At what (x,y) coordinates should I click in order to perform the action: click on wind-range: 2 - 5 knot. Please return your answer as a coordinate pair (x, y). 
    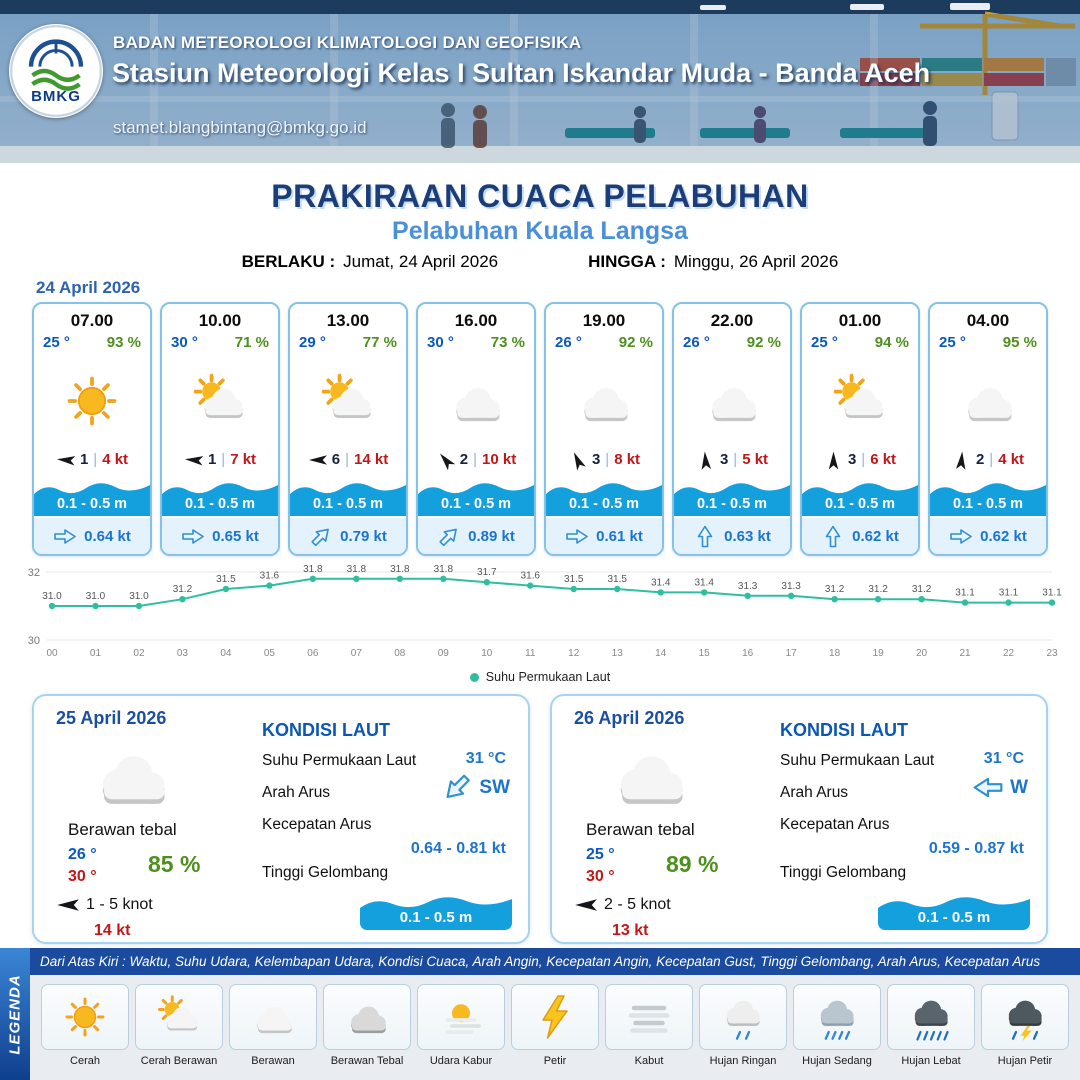
    Looking at the image, I should click on (637, 904).